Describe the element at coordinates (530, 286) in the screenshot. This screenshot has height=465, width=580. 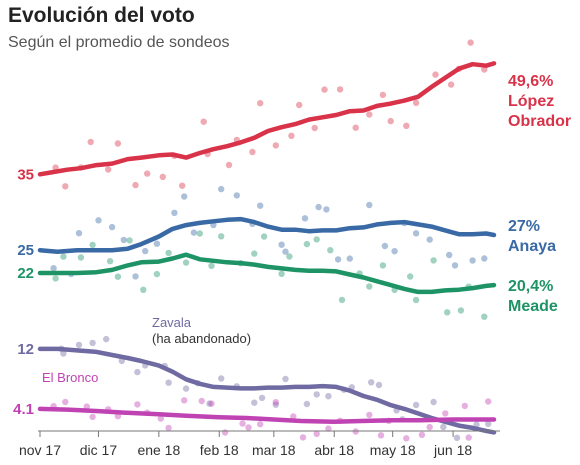
I see `end-value-label: 20,4%` at that location.